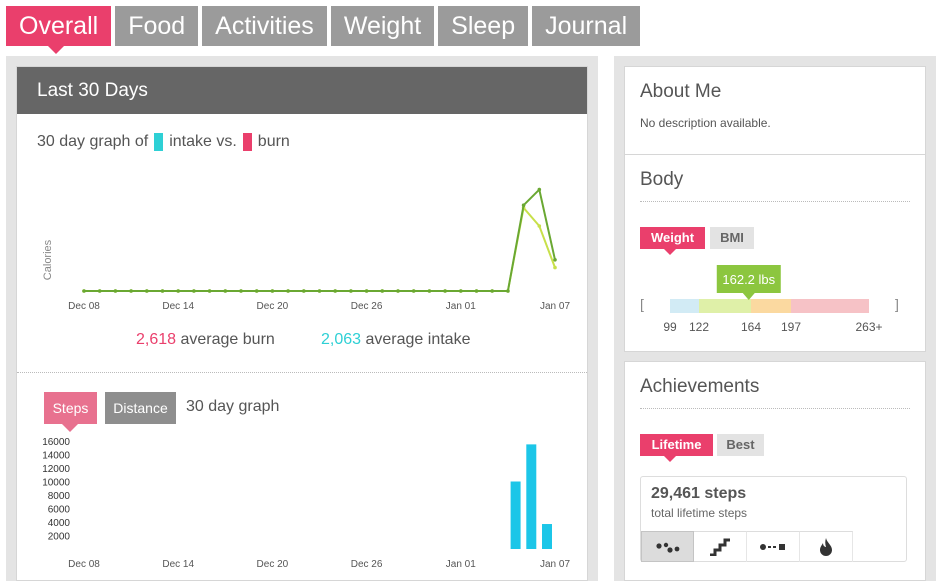  Describe the element at coordinates (59, 30) in the screenshot. I see `tab-overall: Overall` at that location.